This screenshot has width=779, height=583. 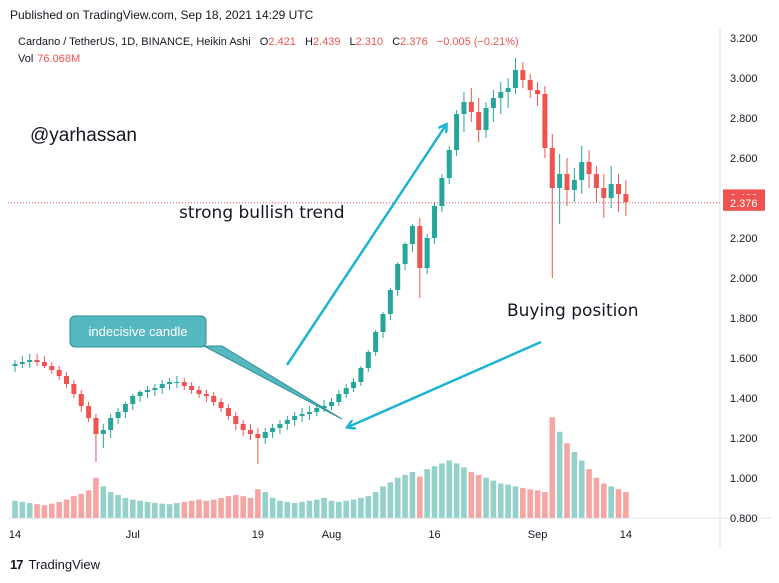 I want to click on x-tick-label: Sep, so click(x=538, y=535).